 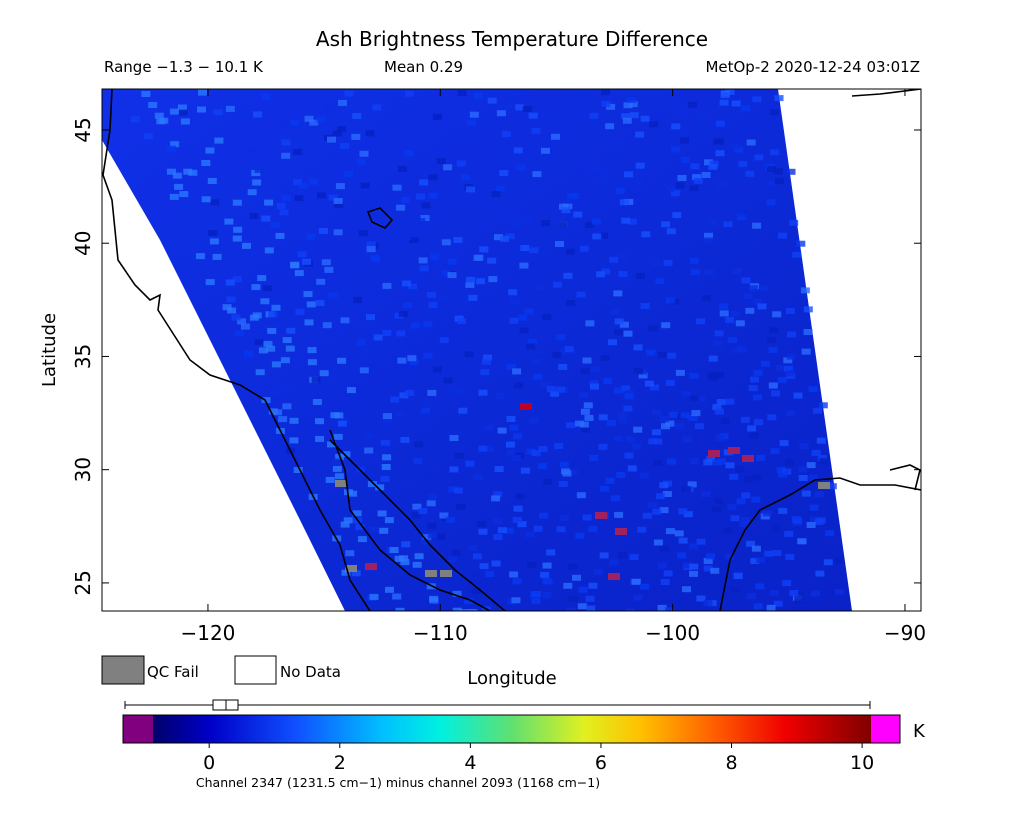 I want to click on y-tick-label: 40, so click(x=83, y=242).